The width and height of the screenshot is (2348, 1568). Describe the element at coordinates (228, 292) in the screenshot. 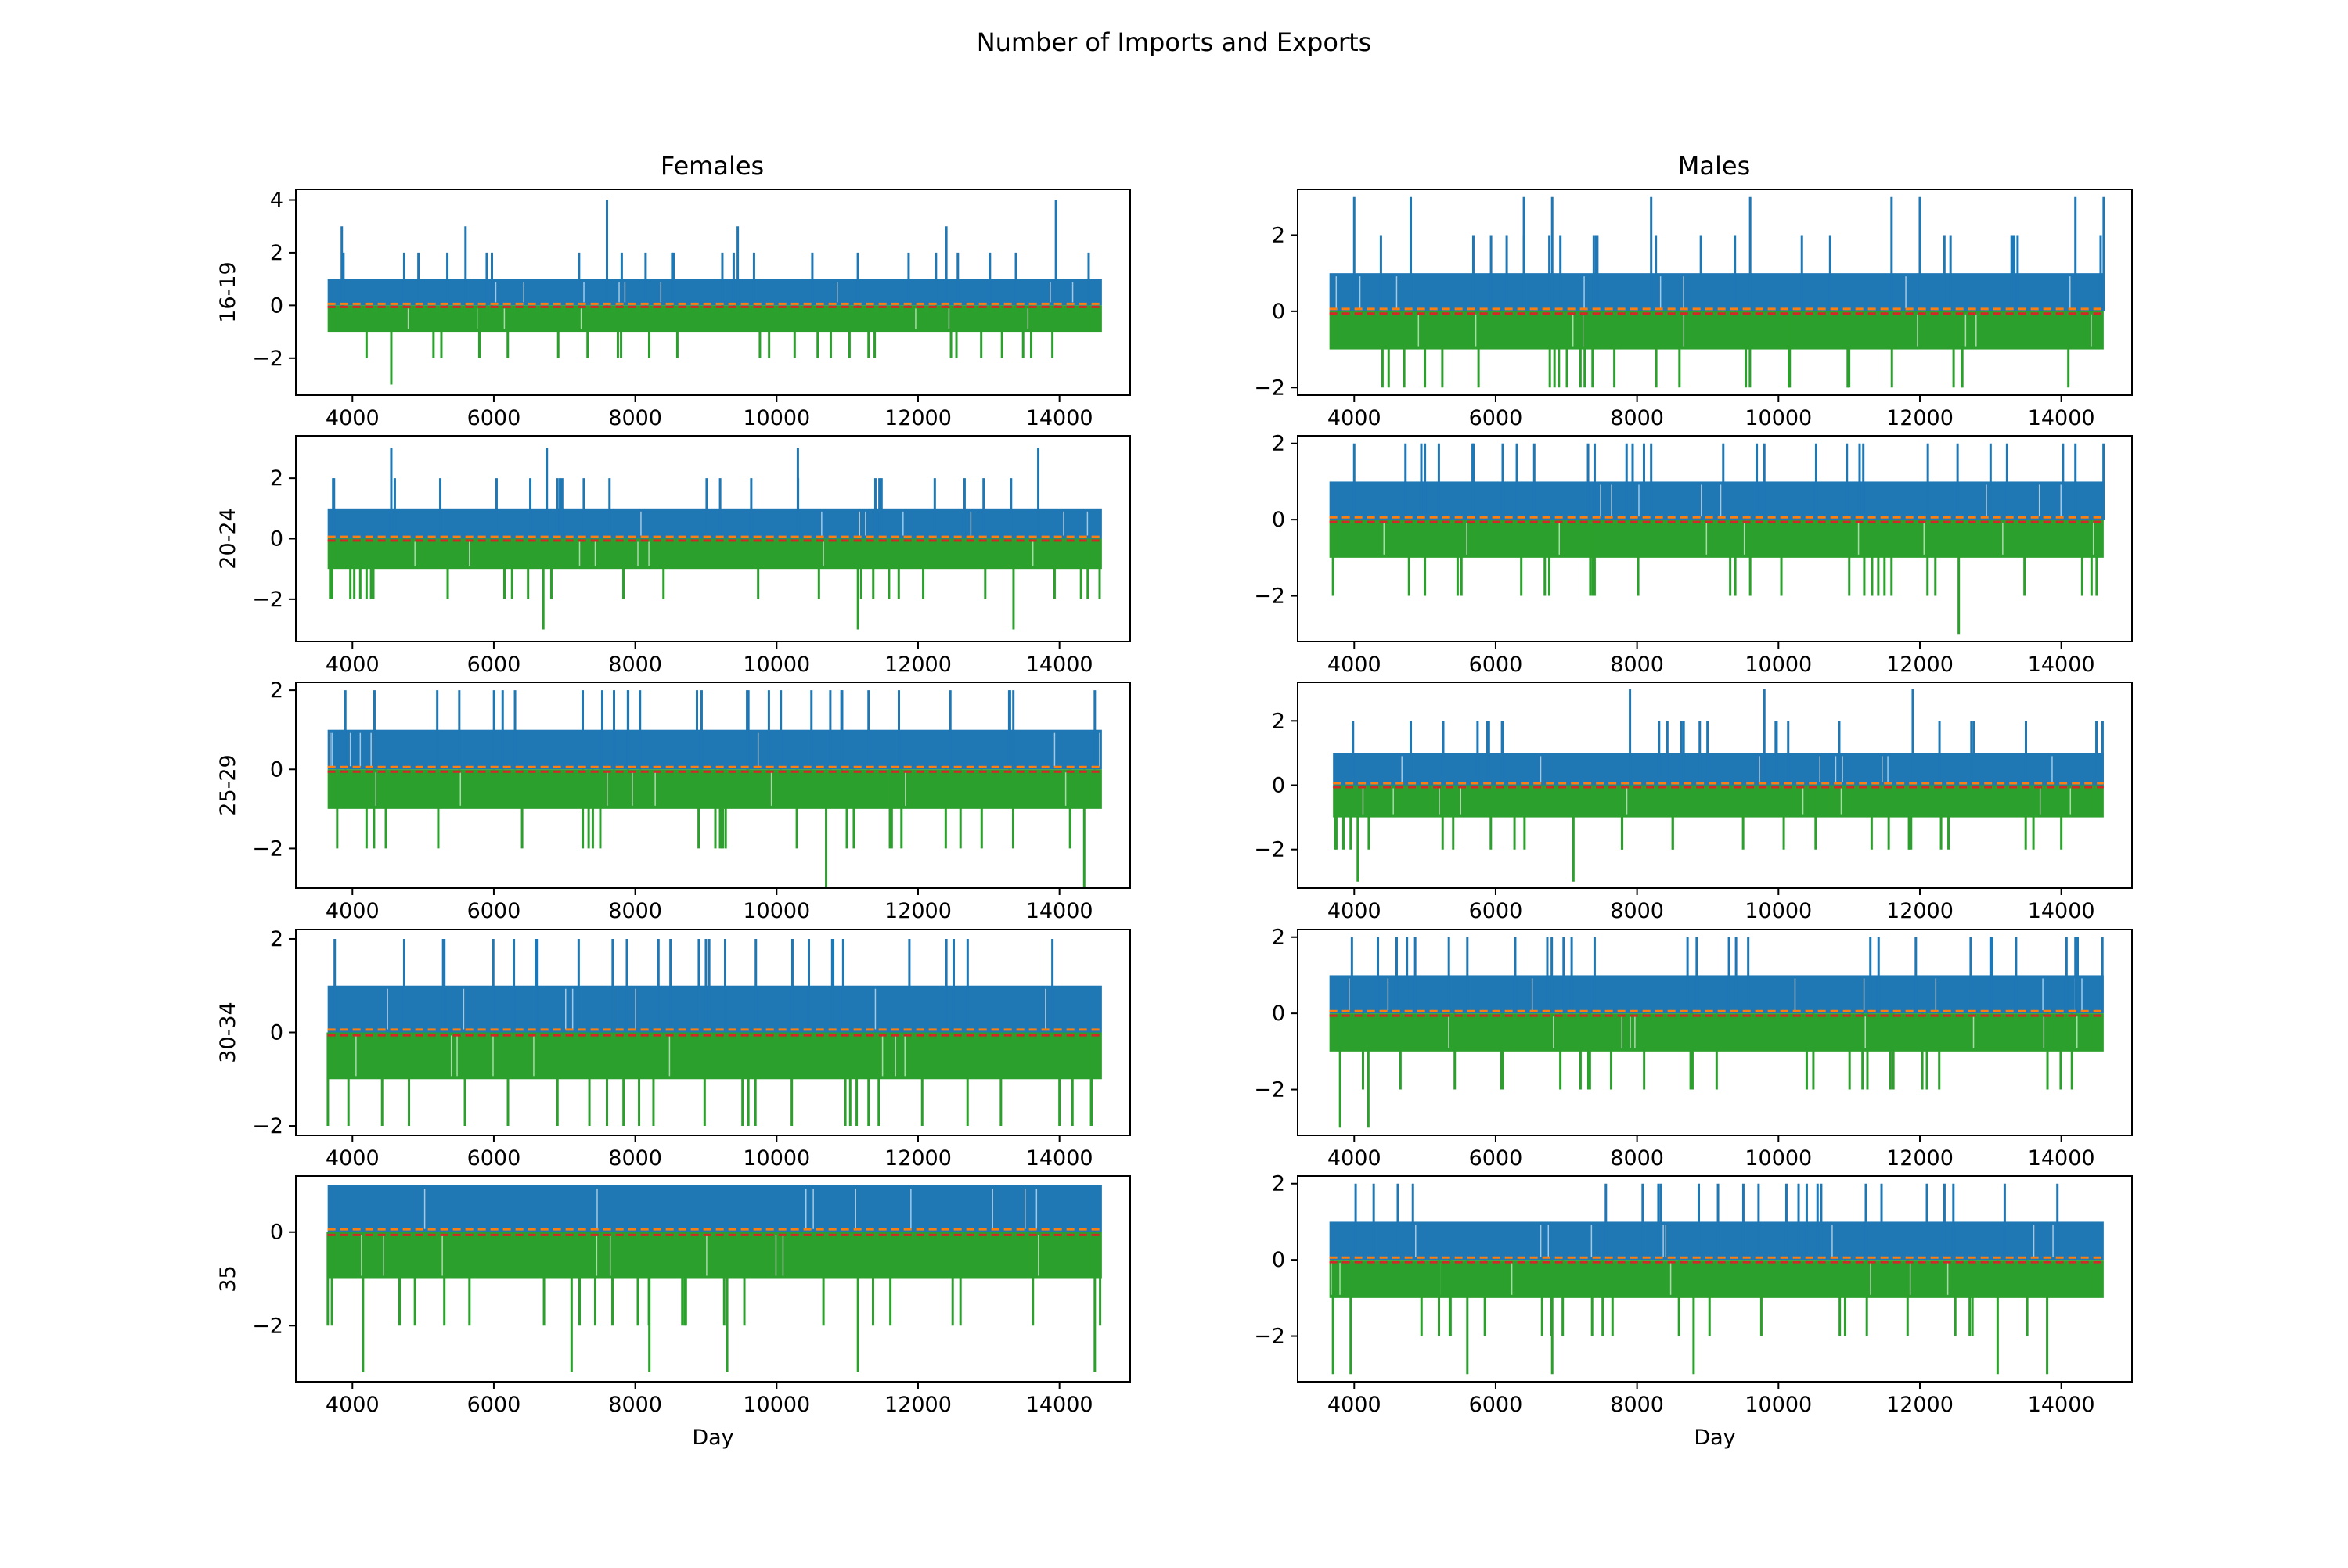

I see `y-axis-label: 16-19` at that location.